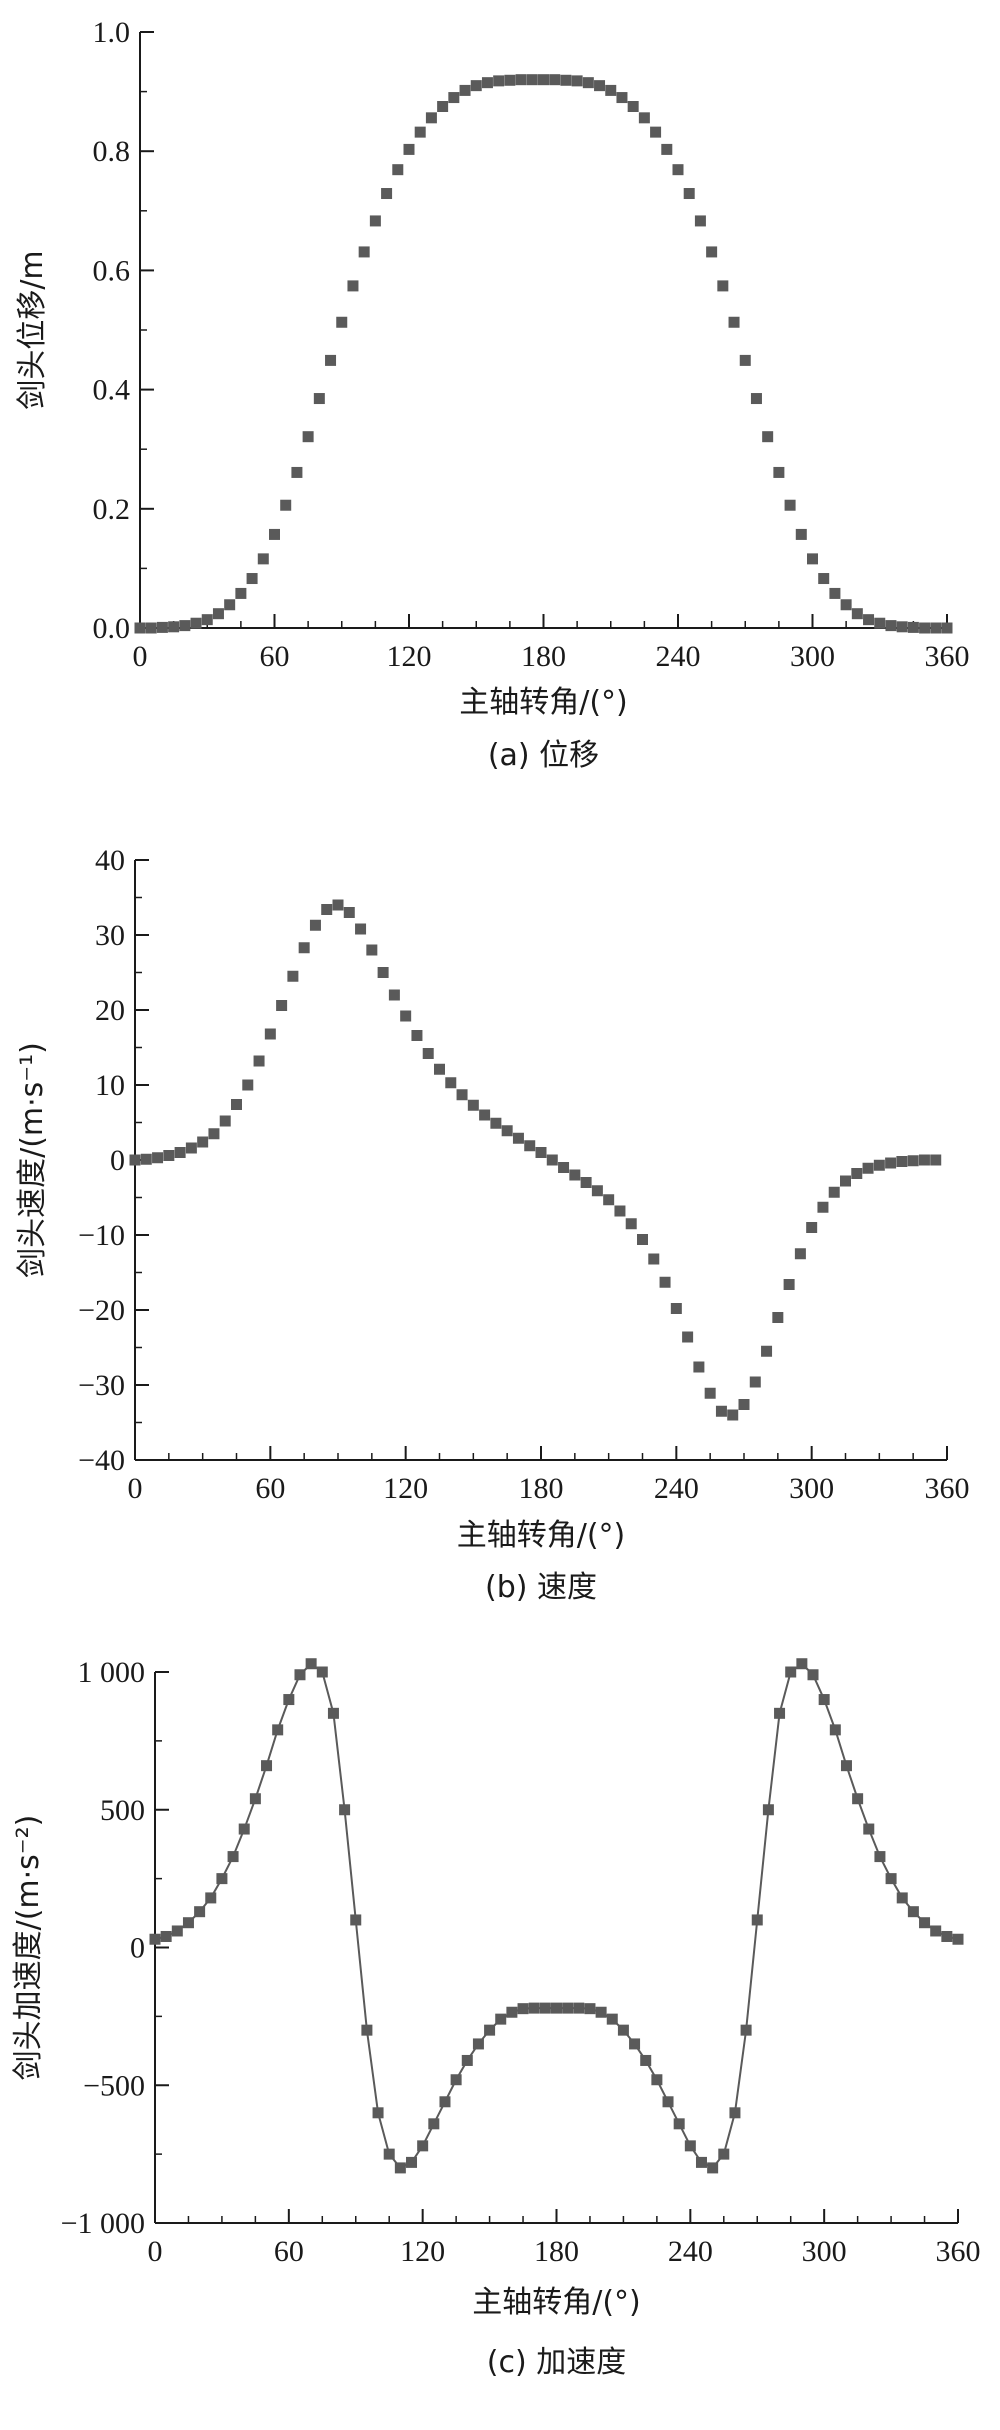  I want to click on y-tick-label: 0, so click(137, 1948).